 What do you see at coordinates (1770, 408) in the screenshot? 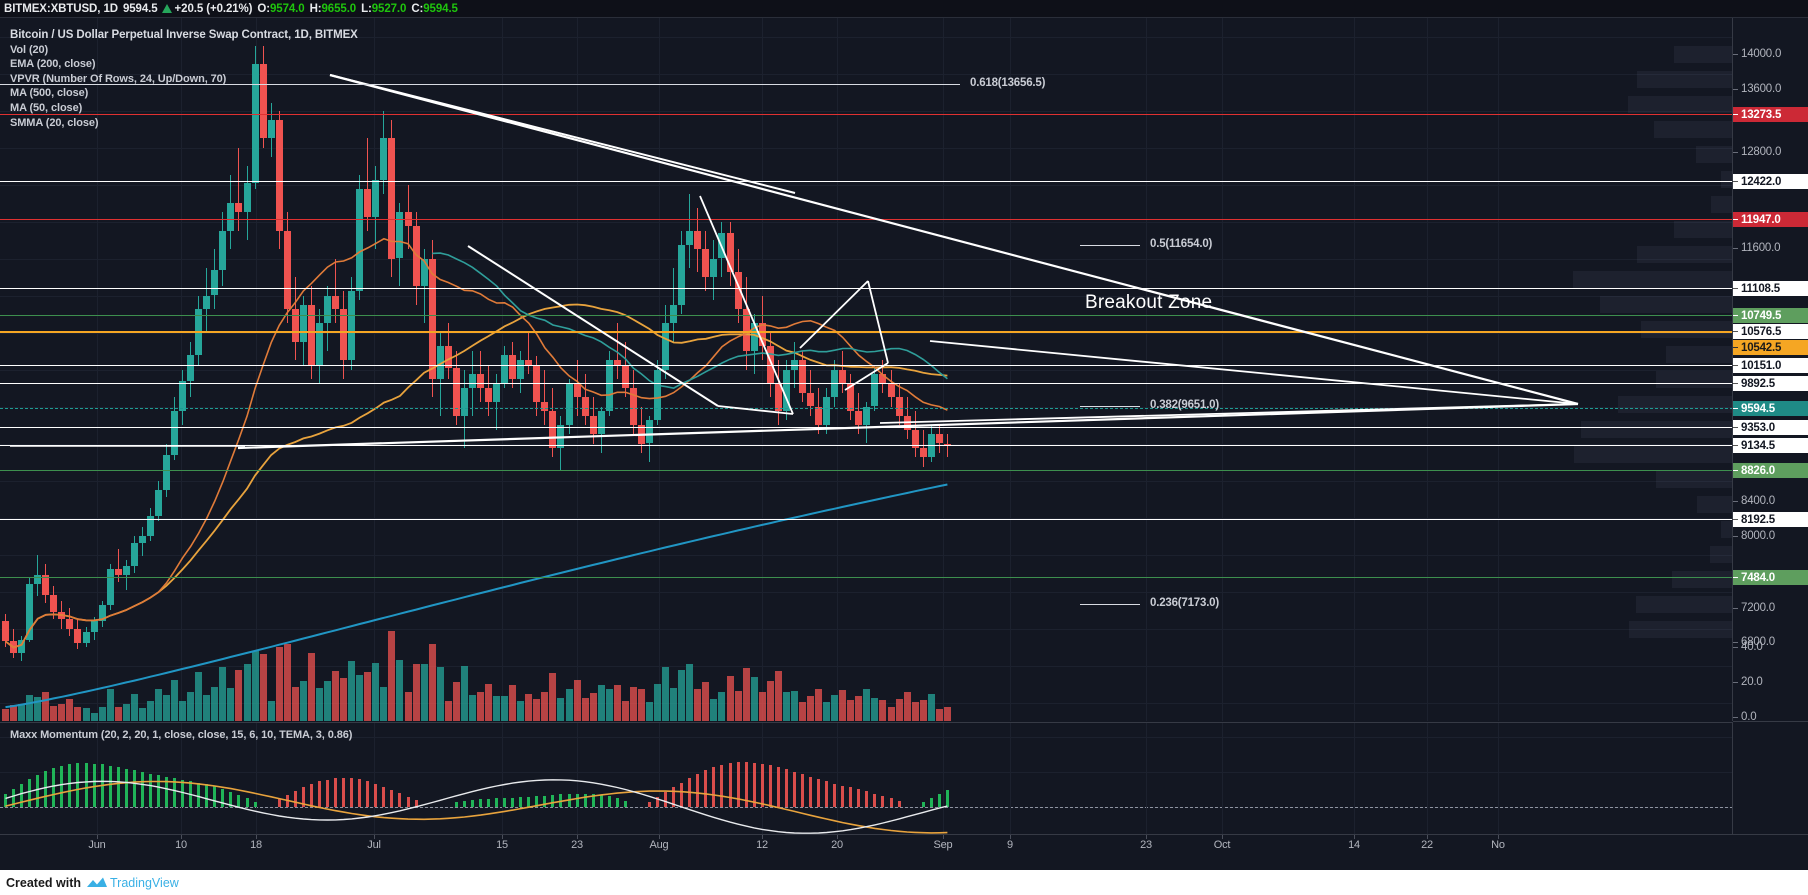
I see `price-badge: 9594.5` at bounding box center [1770, 408].